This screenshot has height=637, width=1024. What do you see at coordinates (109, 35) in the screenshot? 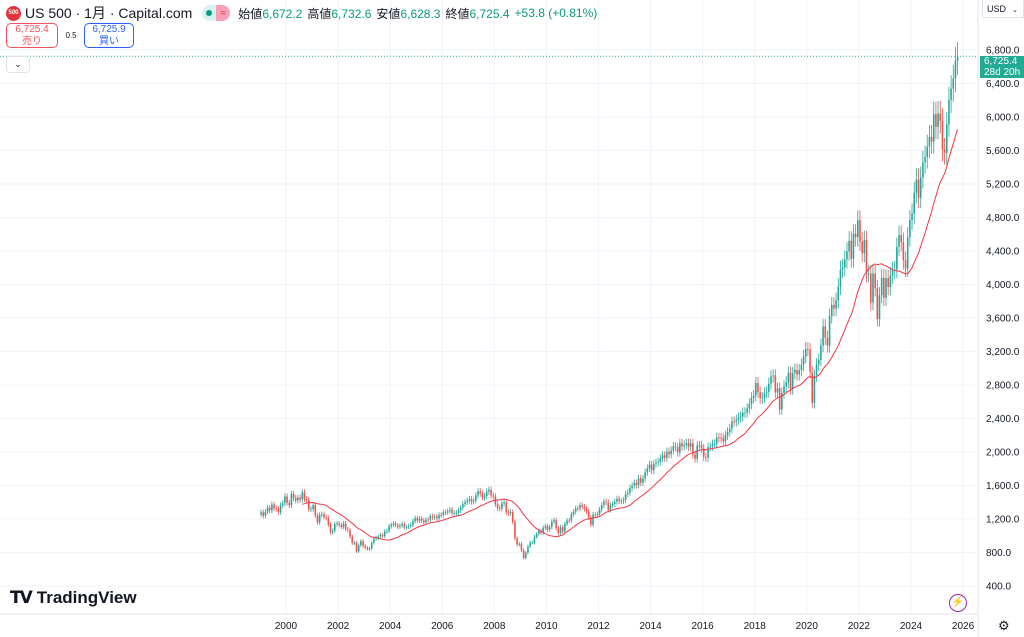
I see `buy-button: 6,725.9 買い` at bounding box center [109, 35].